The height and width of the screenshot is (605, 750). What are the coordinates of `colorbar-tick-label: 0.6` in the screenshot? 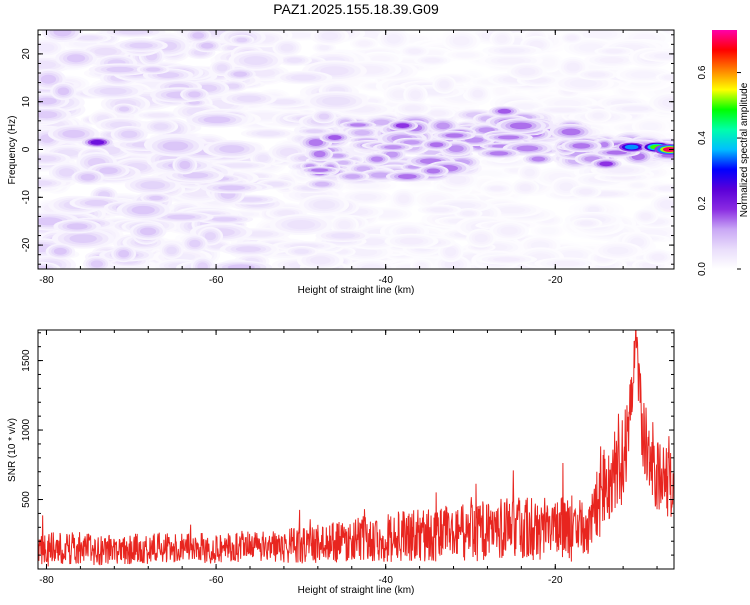 It's located at (702, 72).